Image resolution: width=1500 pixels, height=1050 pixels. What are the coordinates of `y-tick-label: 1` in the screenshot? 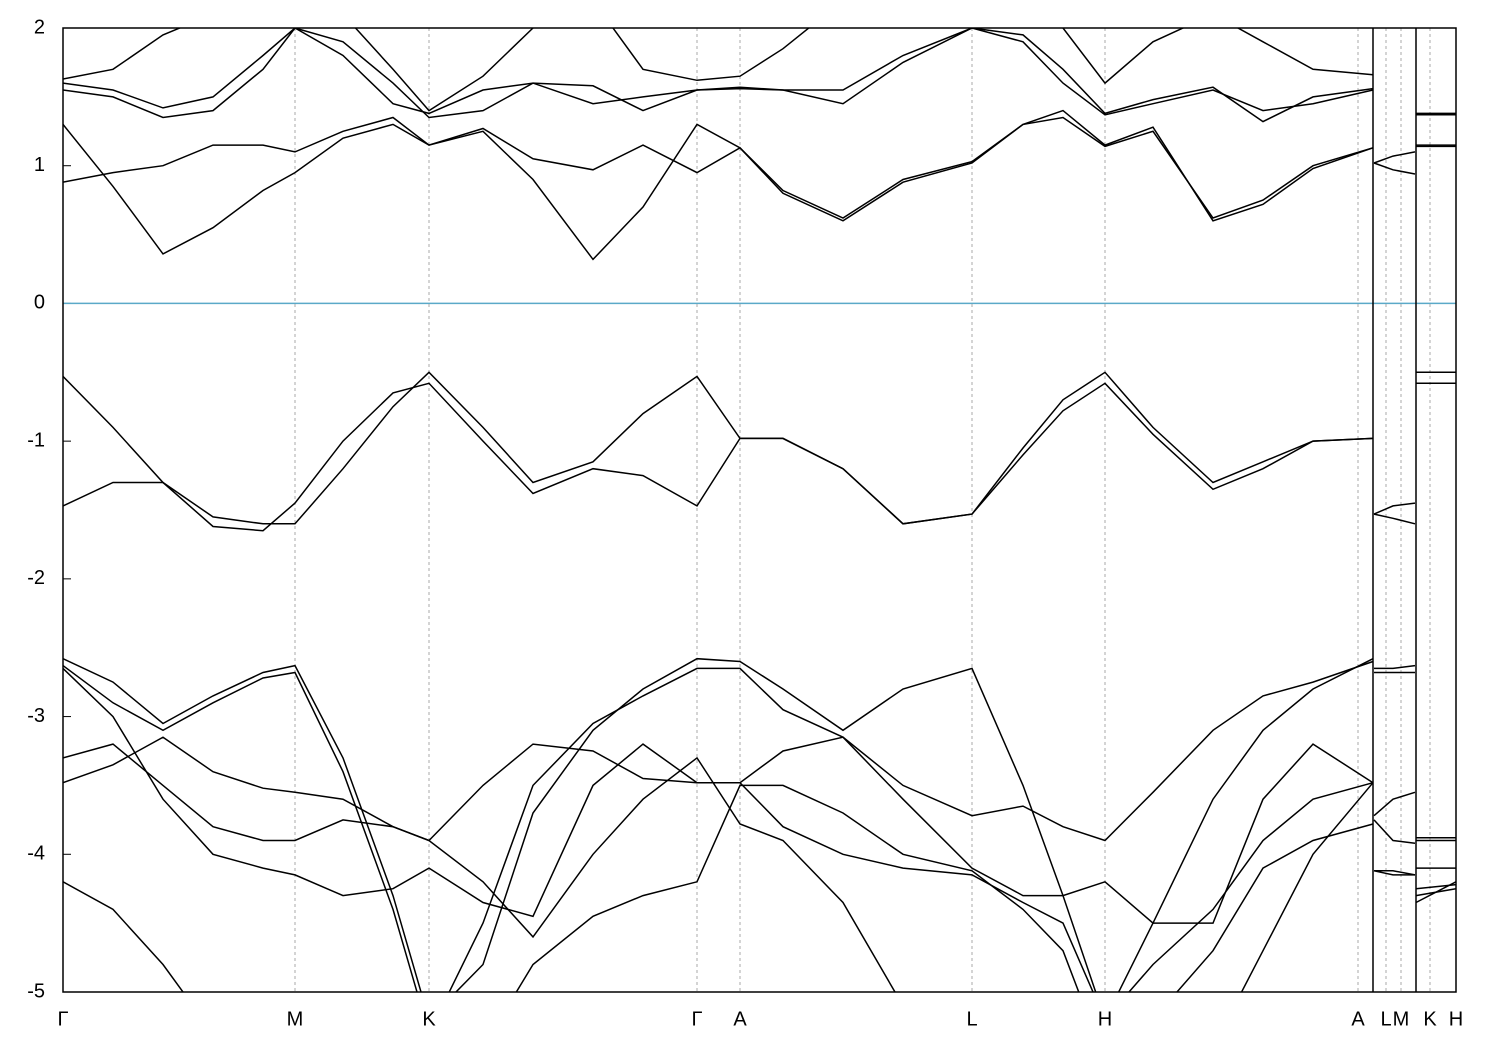 It's located at (39, 165).